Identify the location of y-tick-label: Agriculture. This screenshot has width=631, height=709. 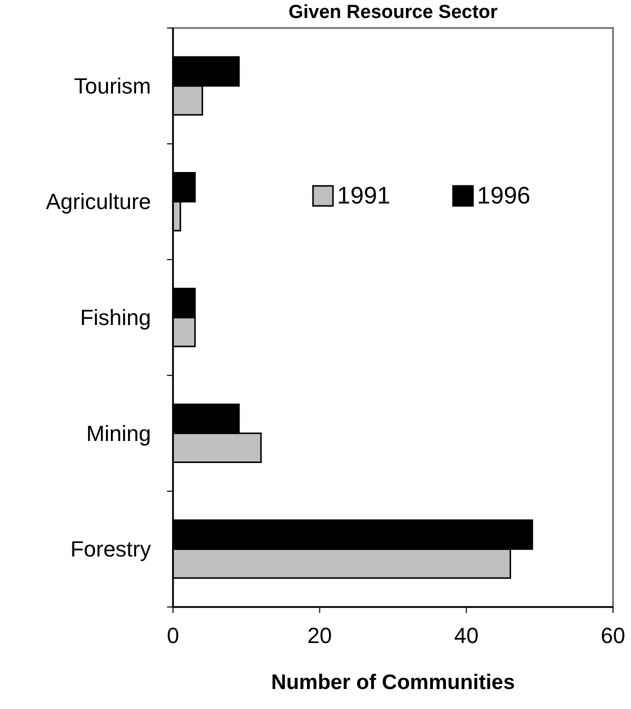
(98, 201).